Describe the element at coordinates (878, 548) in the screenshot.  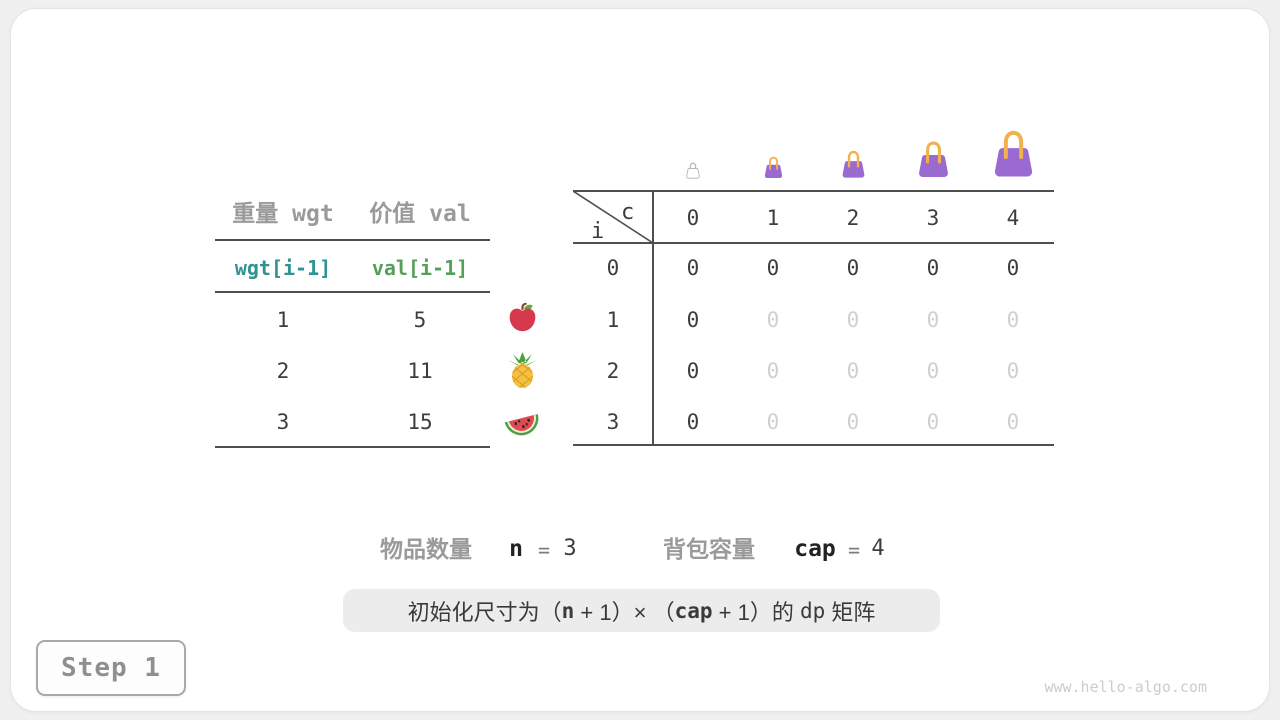
I see `cap-value: 4` at that location.